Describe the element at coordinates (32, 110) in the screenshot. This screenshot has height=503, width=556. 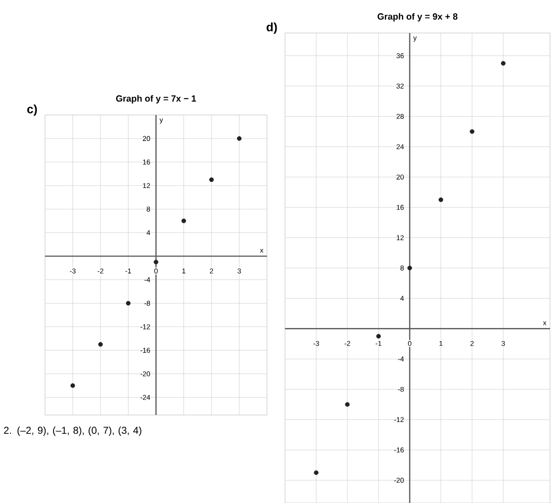
I see `text: c)` at that location.